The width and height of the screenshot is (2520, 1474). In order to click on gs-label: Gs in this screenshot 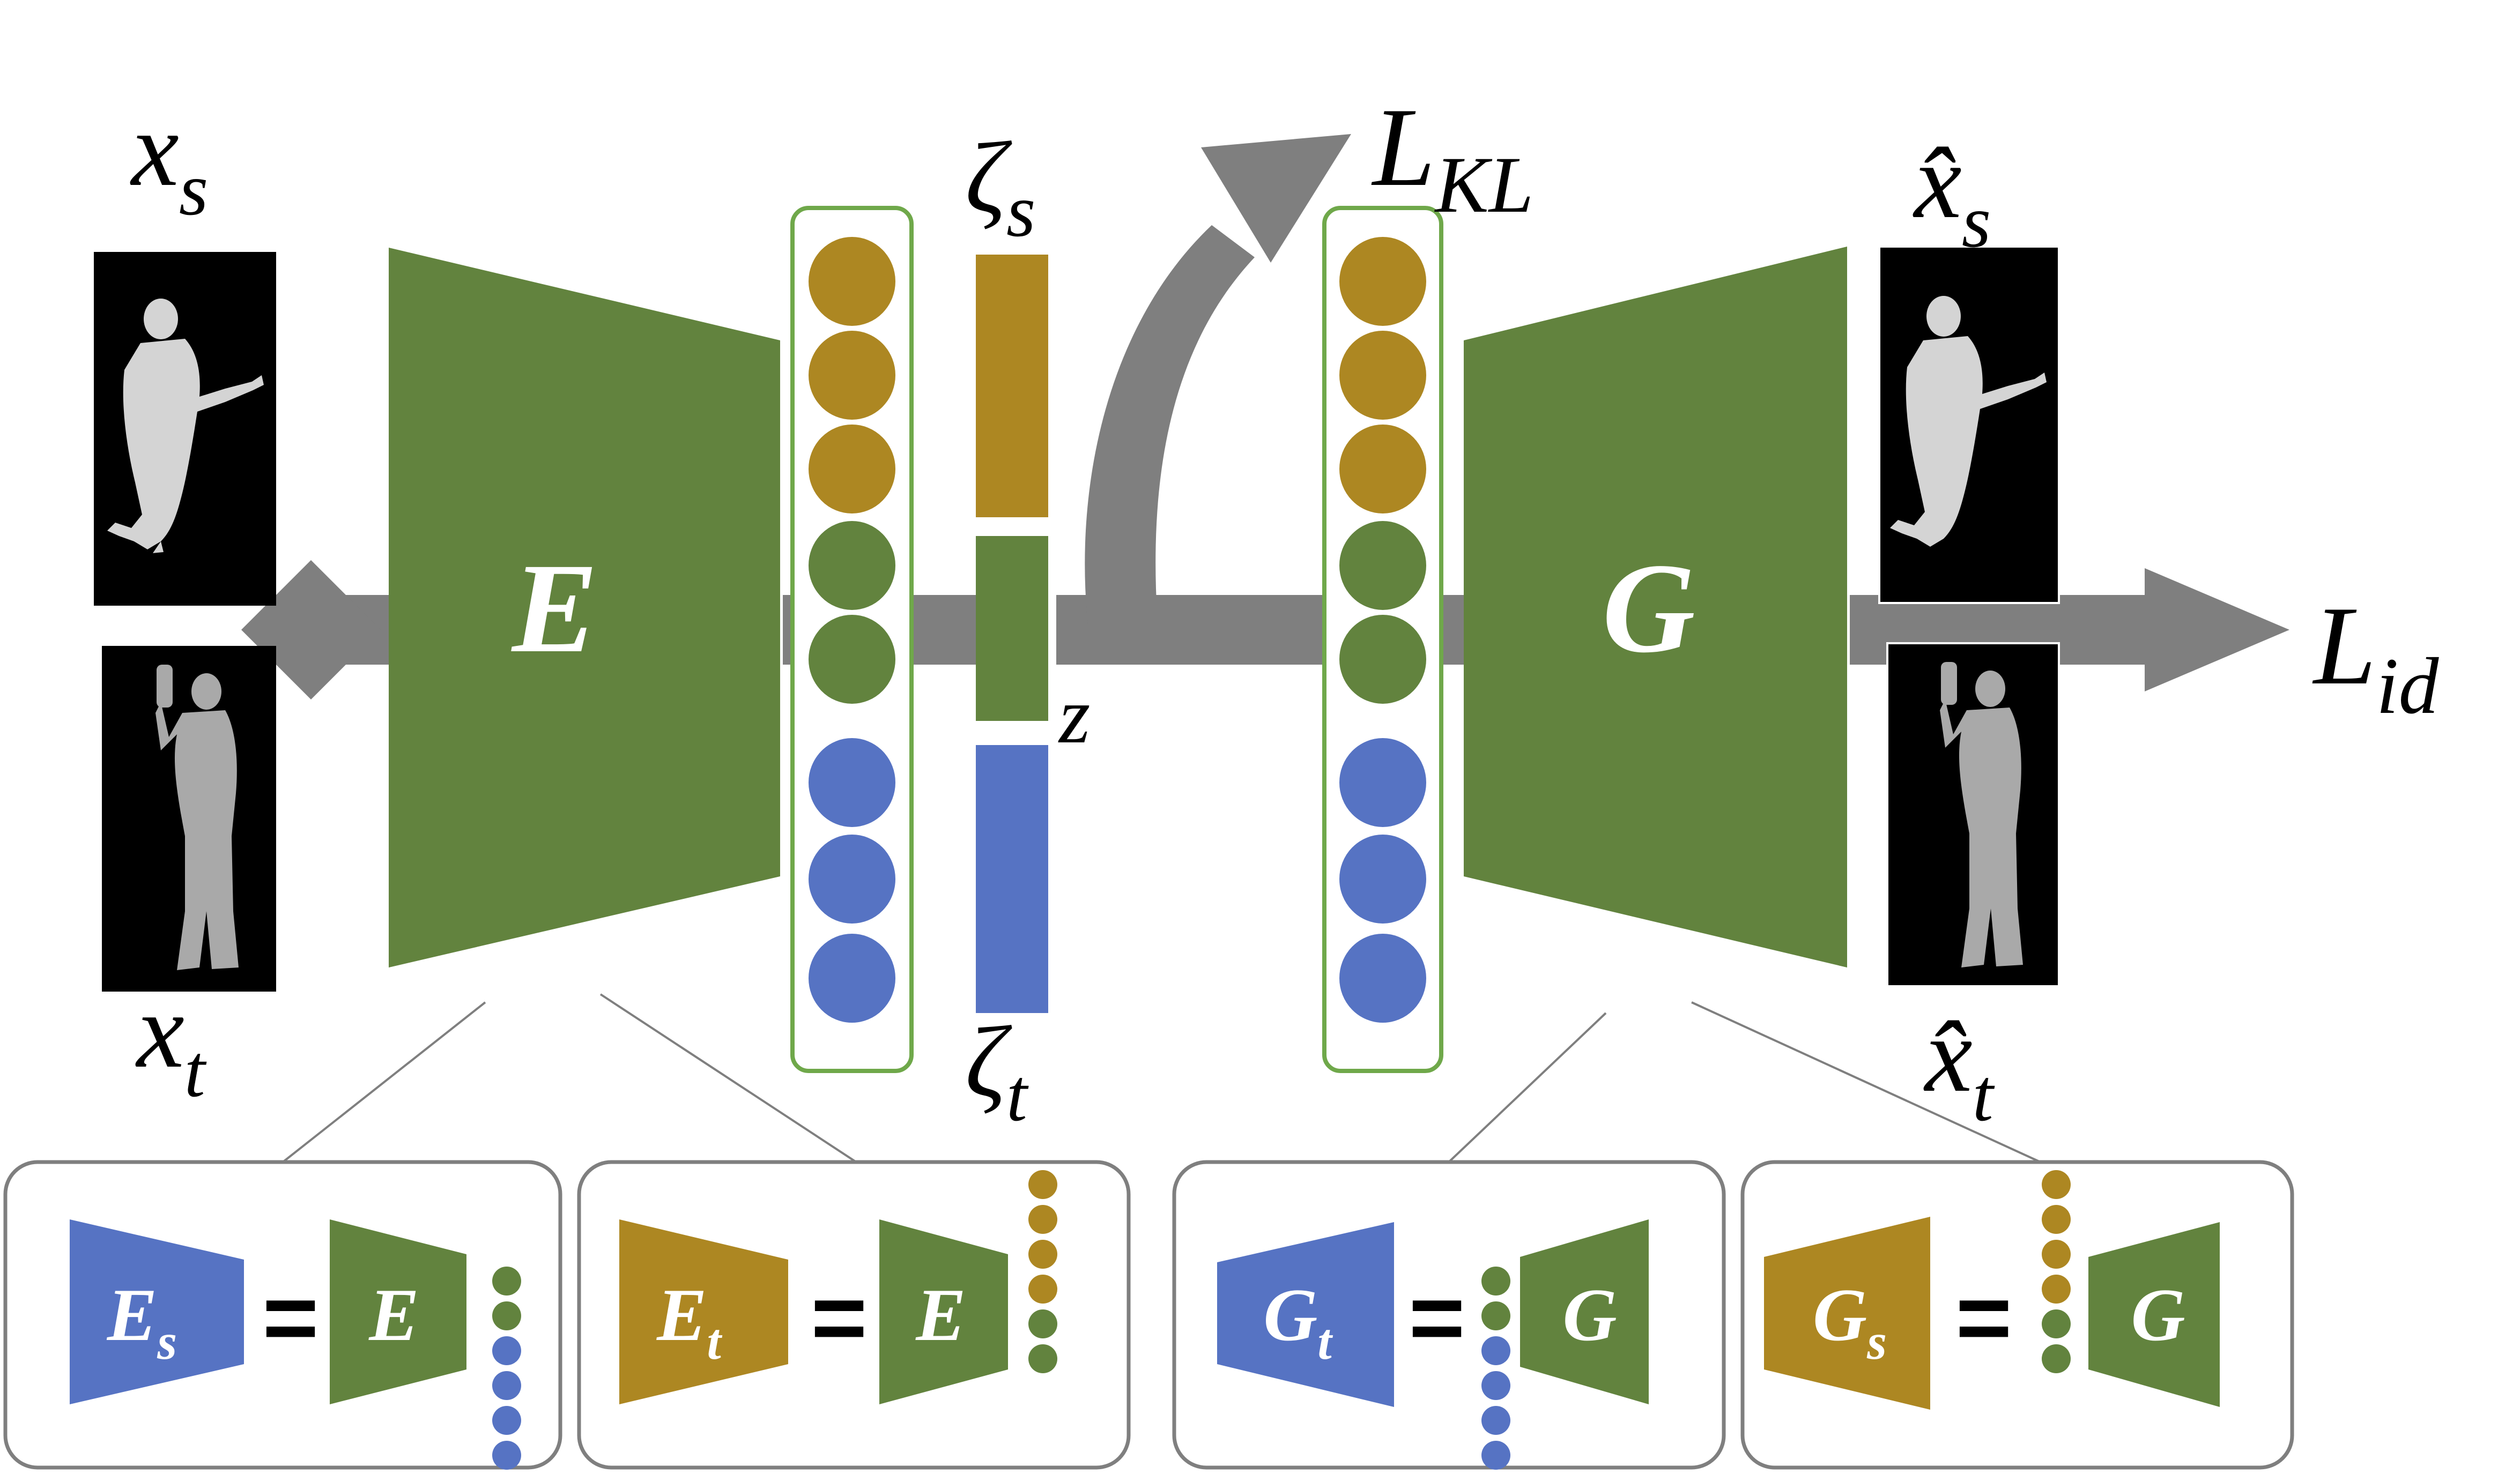, I will do `click(1850, 1322)`.